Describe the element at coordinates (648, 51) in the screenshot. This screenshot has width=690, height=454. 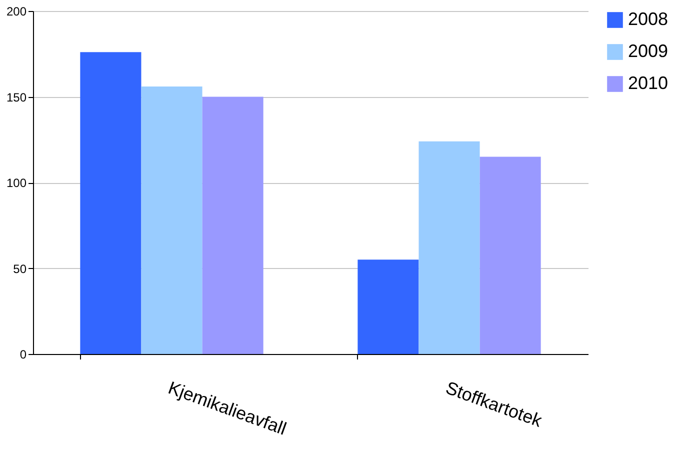
I see `legend-label: 2009` at that location.